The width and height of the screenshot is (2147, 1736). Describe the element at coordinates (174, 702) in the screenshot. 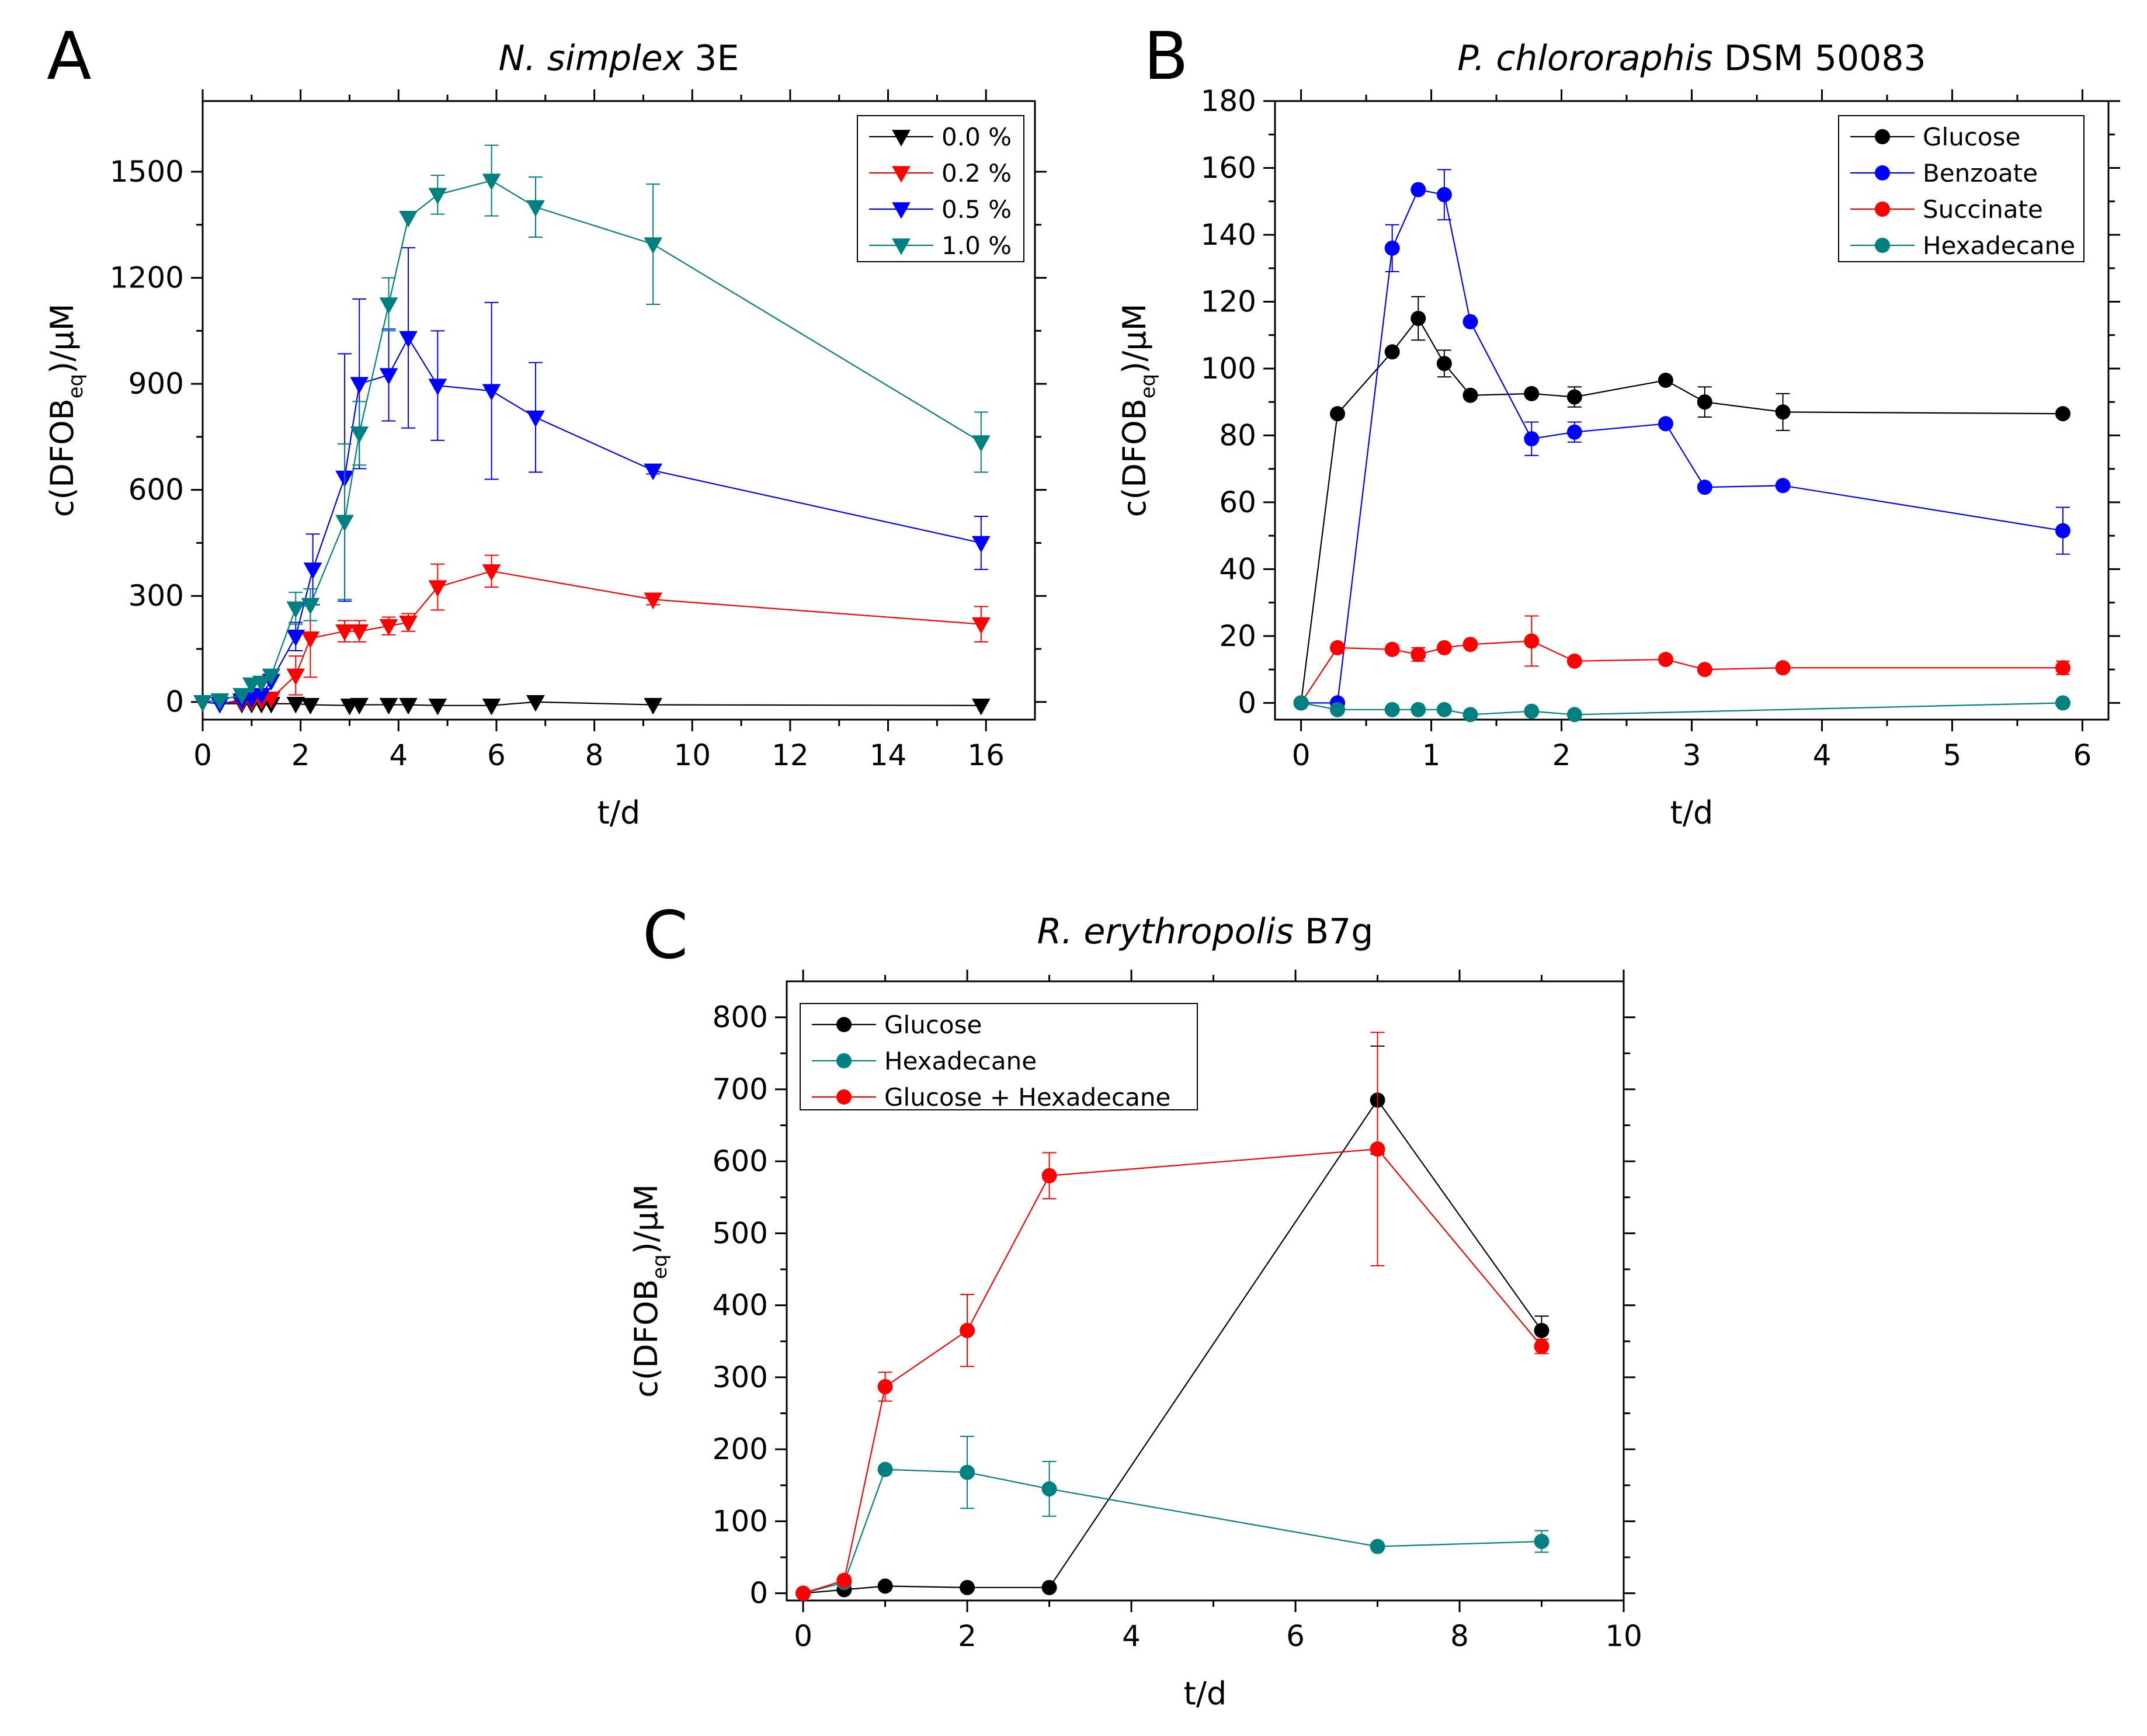

I see `y-tick-label: 0` at that location.